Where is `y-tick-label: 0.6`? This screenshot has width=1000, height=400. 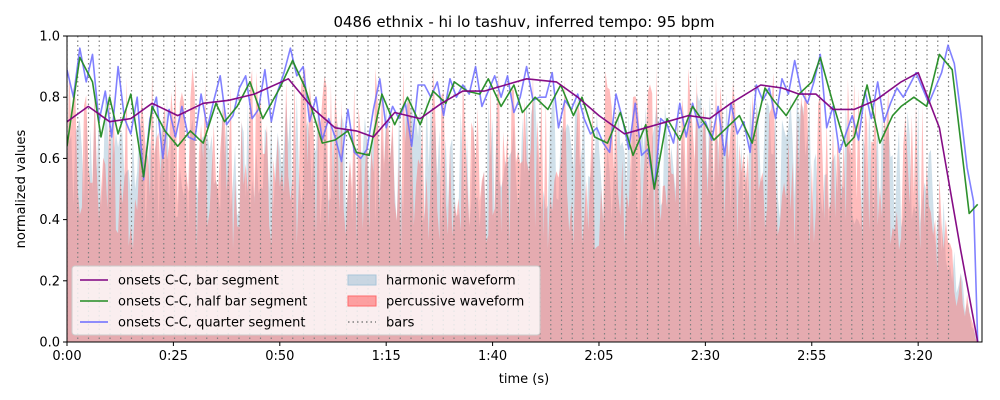 y-tick-label: 0.6 is located at coordinates (49, 159).